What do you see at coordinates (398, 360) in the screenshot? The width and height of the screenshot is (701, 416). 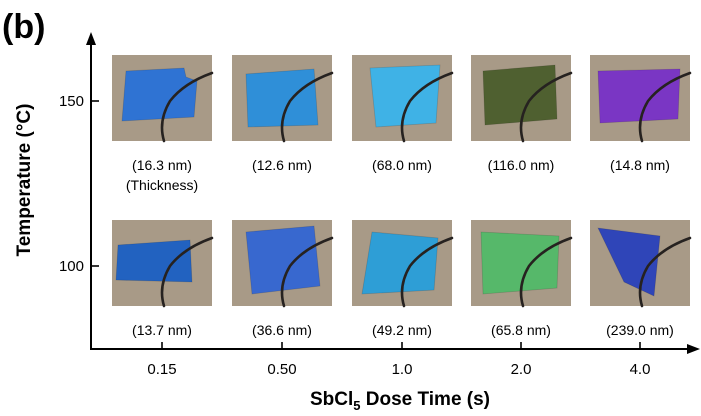 I see `x-ticks: 0.15 0.50 1.0 2.0 4.0` at bounding box center [398, 360].